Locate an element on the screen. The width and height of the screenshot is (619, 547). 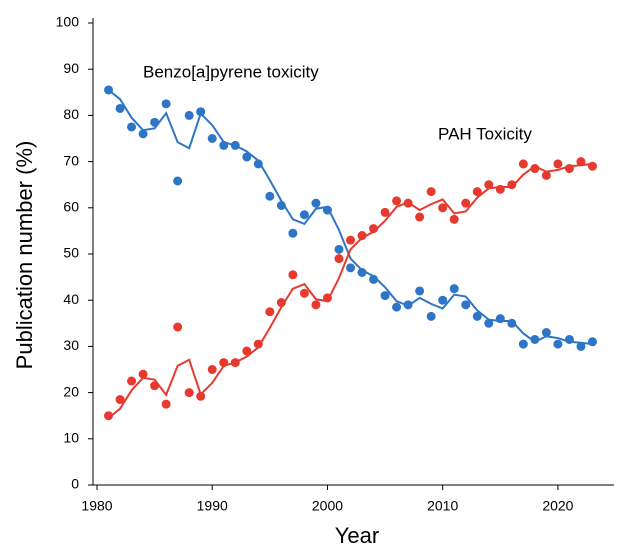
x-tick-label: 2010 is located at coordinates (442, 506).